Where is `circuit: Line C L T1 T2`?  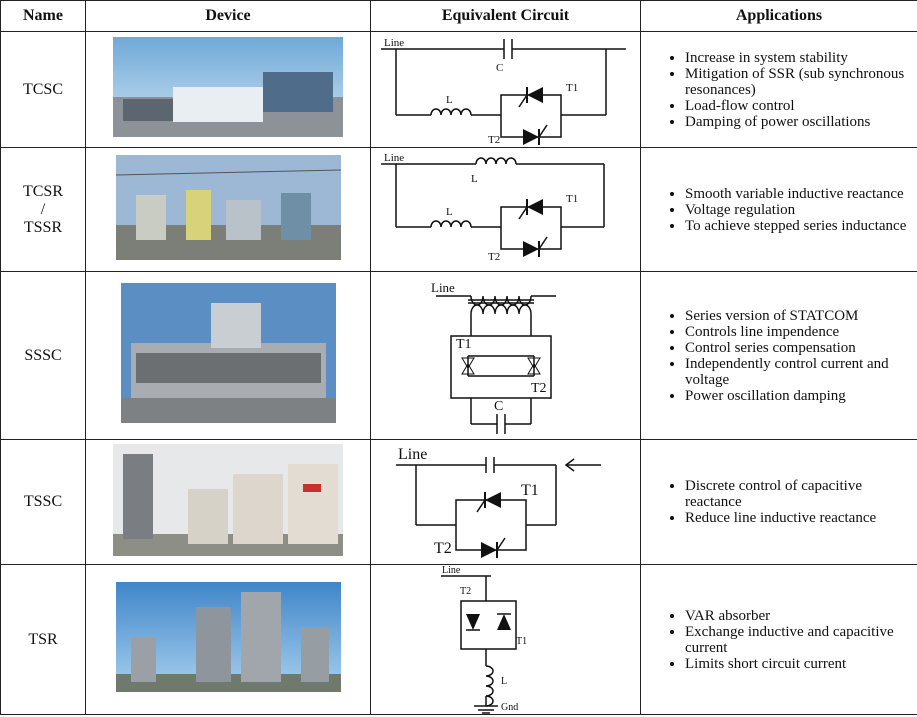
circuit: Line C L T1 T2 is located at coordinates (503, 91).